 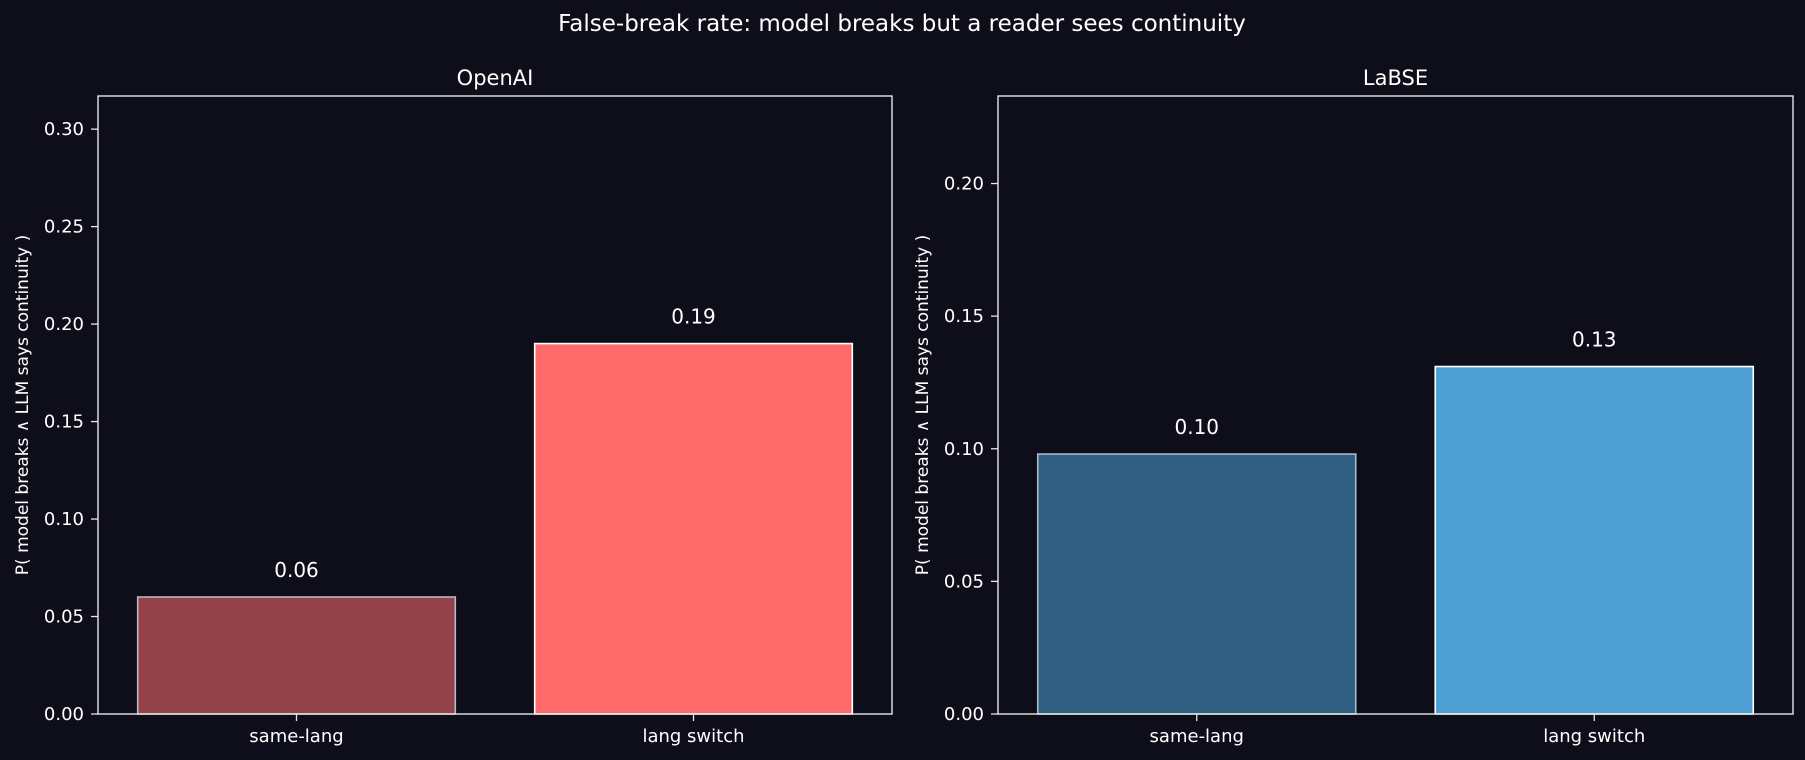 I want to click on chart-title: LaBSE, so click(x=1395, y=78).